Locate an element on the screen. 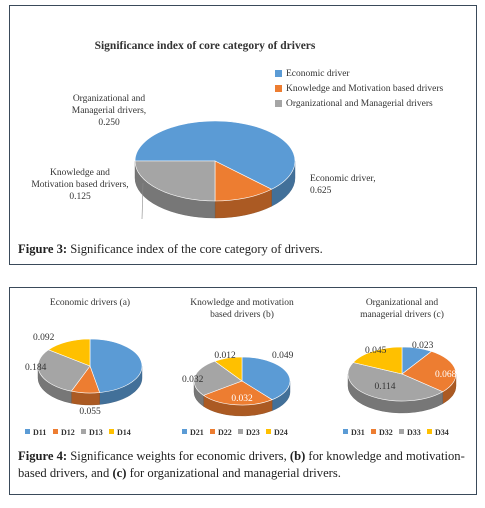 Image resolution: width=485 pixels, height=508 pixels. fig4a-pie is located at coordinates (90, 372).